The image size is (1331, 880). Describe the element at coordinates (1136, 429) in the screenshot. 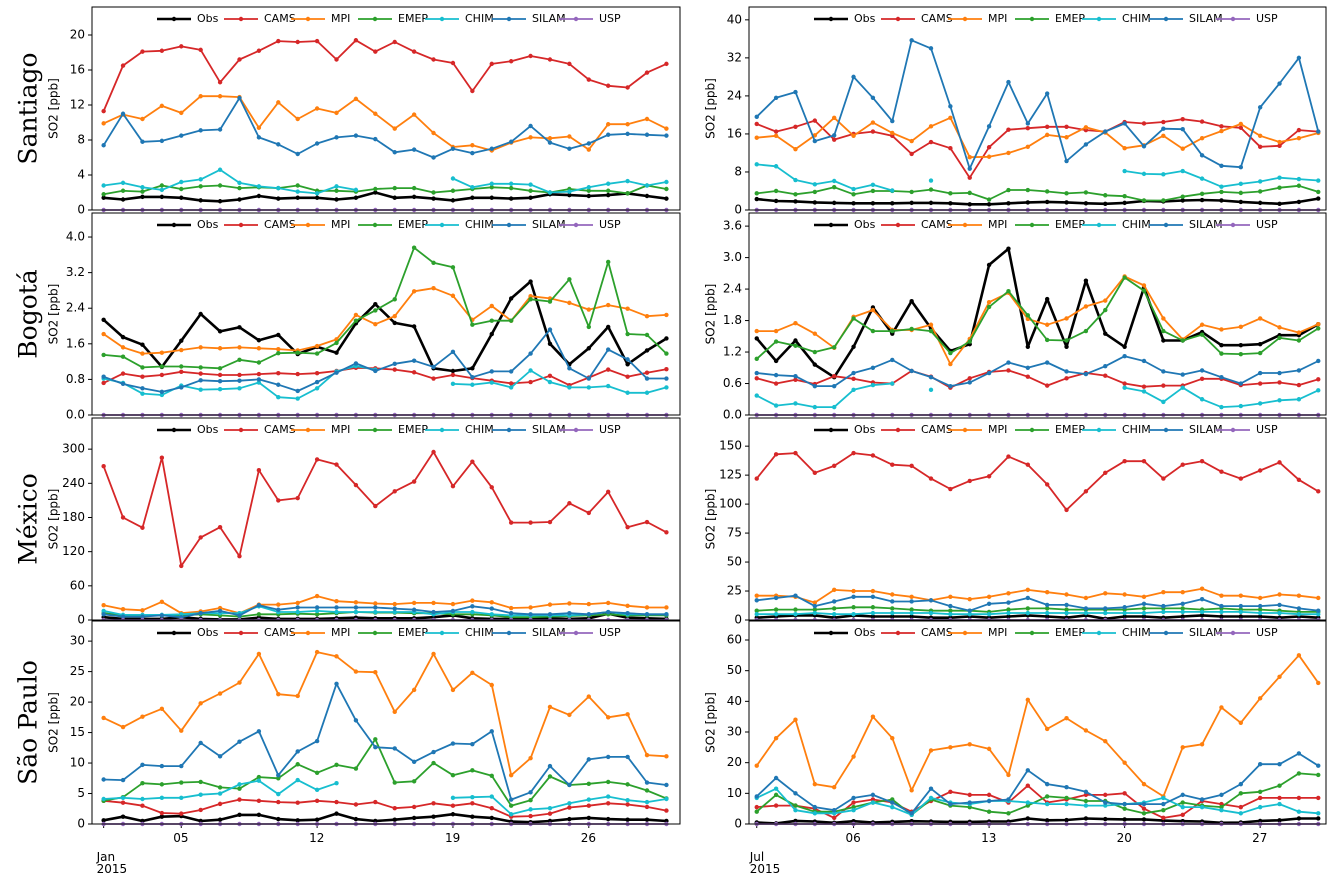

I see `legend-label: CHIM` at that location.